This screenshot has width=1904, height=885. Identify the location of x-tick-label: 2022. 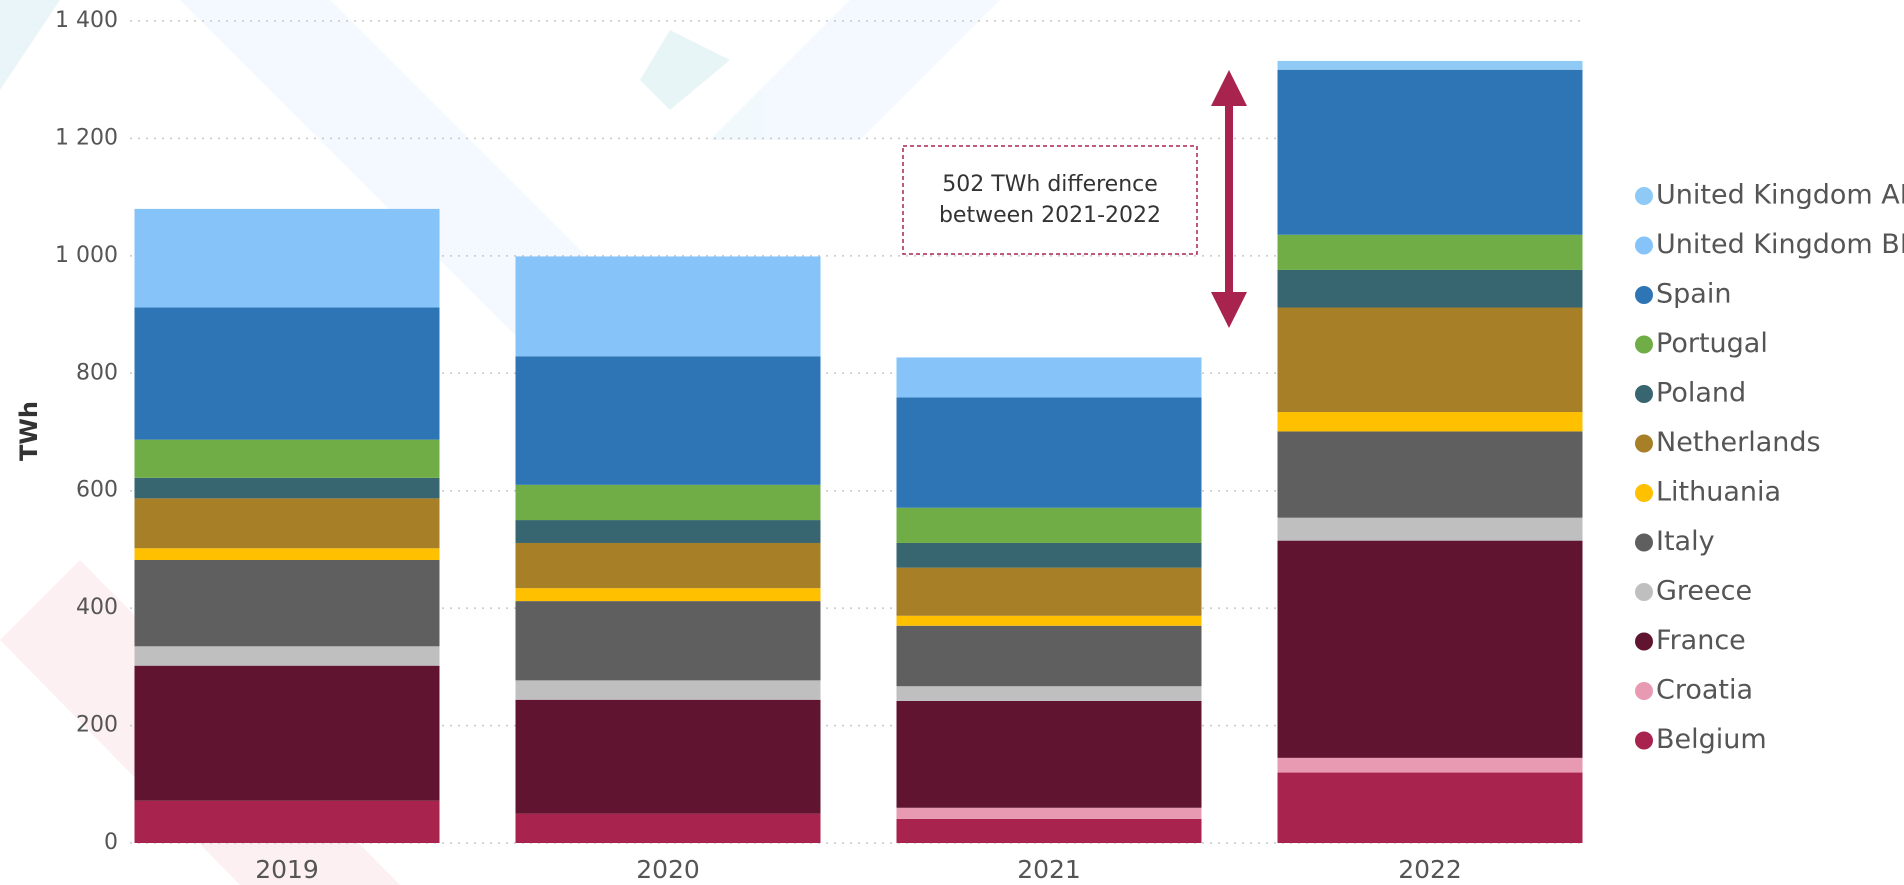
(1430, 869).